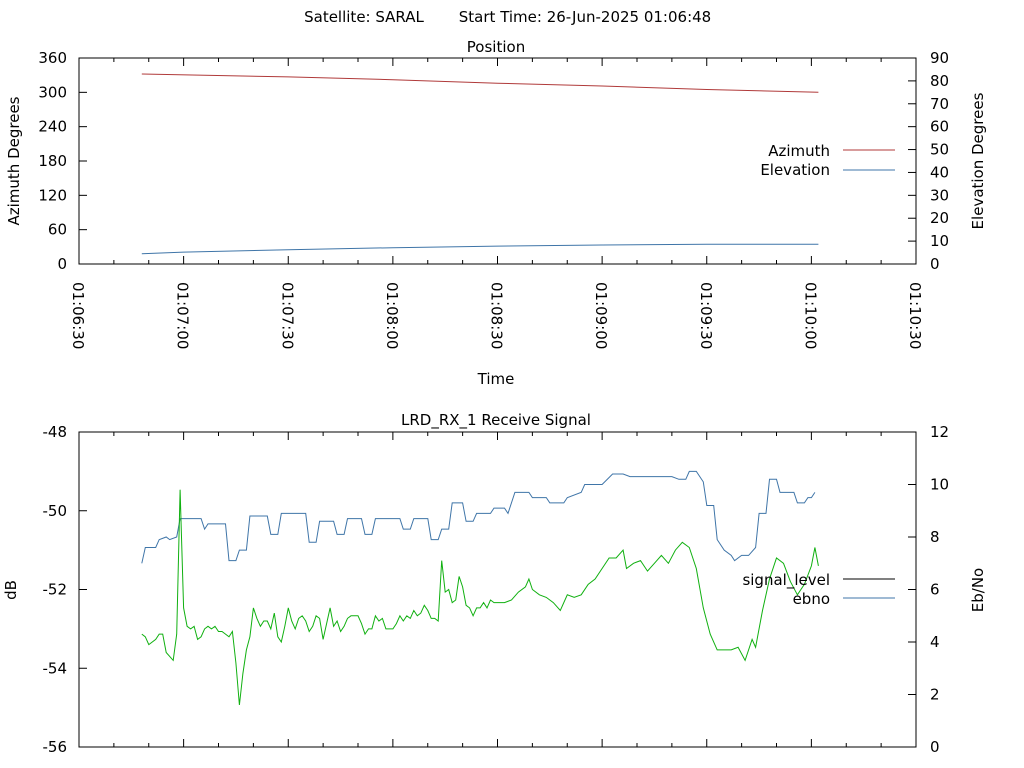 The image size is (1024, 768). I want to click on x-tick-label: 01:08:30, so click(497, 315).